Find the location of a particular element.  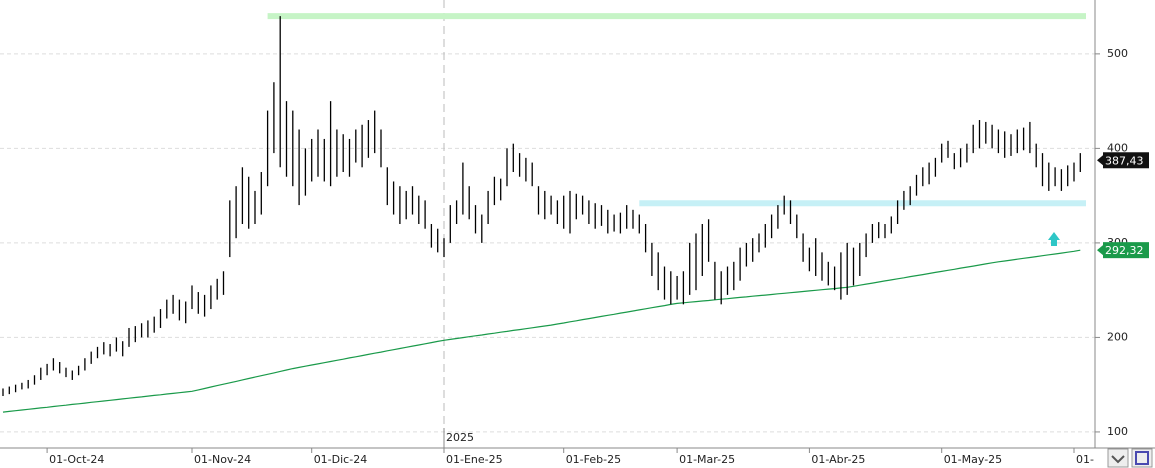

y-tick-label: 500 is located at coordinates (1117, 53).